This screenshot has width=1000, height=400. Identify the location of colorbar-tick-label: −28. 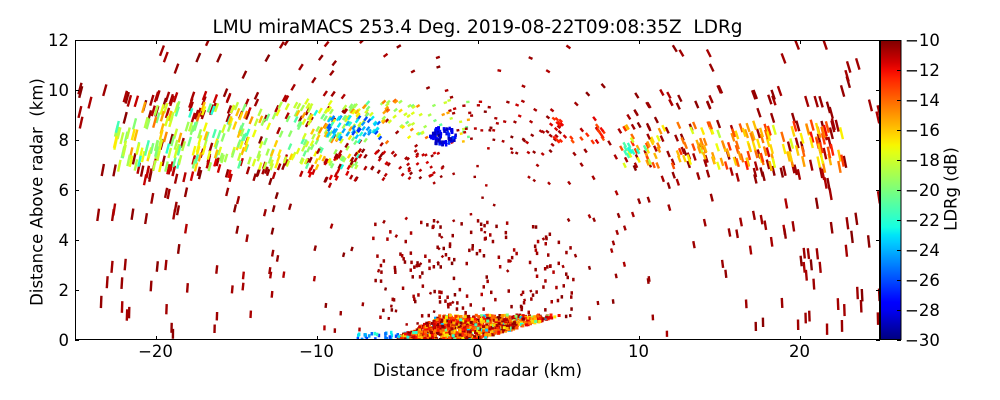
(922, 310).